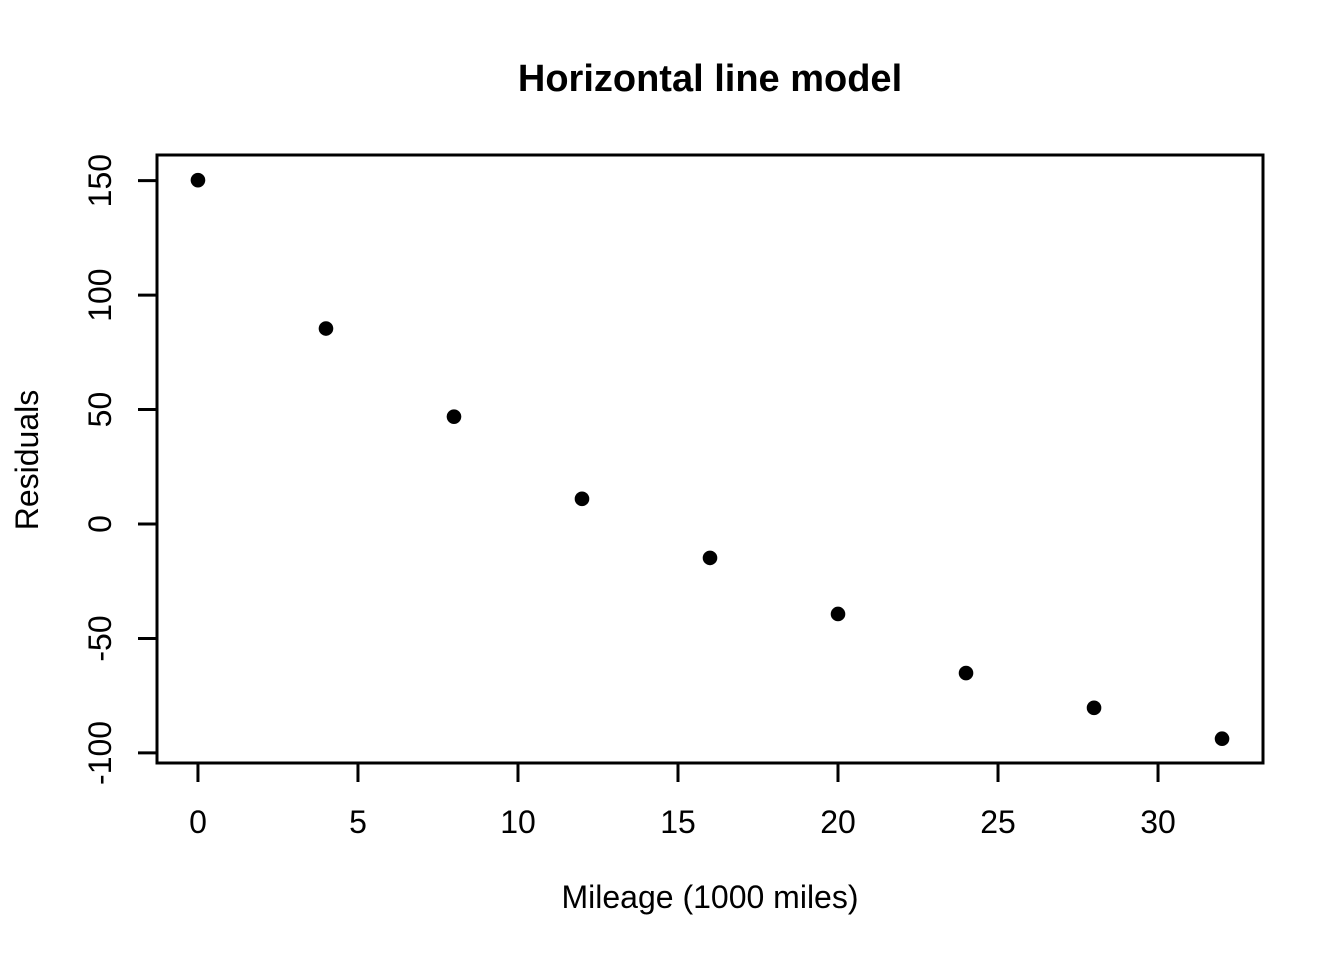  I want to click on x-tick-label: 25, so click(998, 822).